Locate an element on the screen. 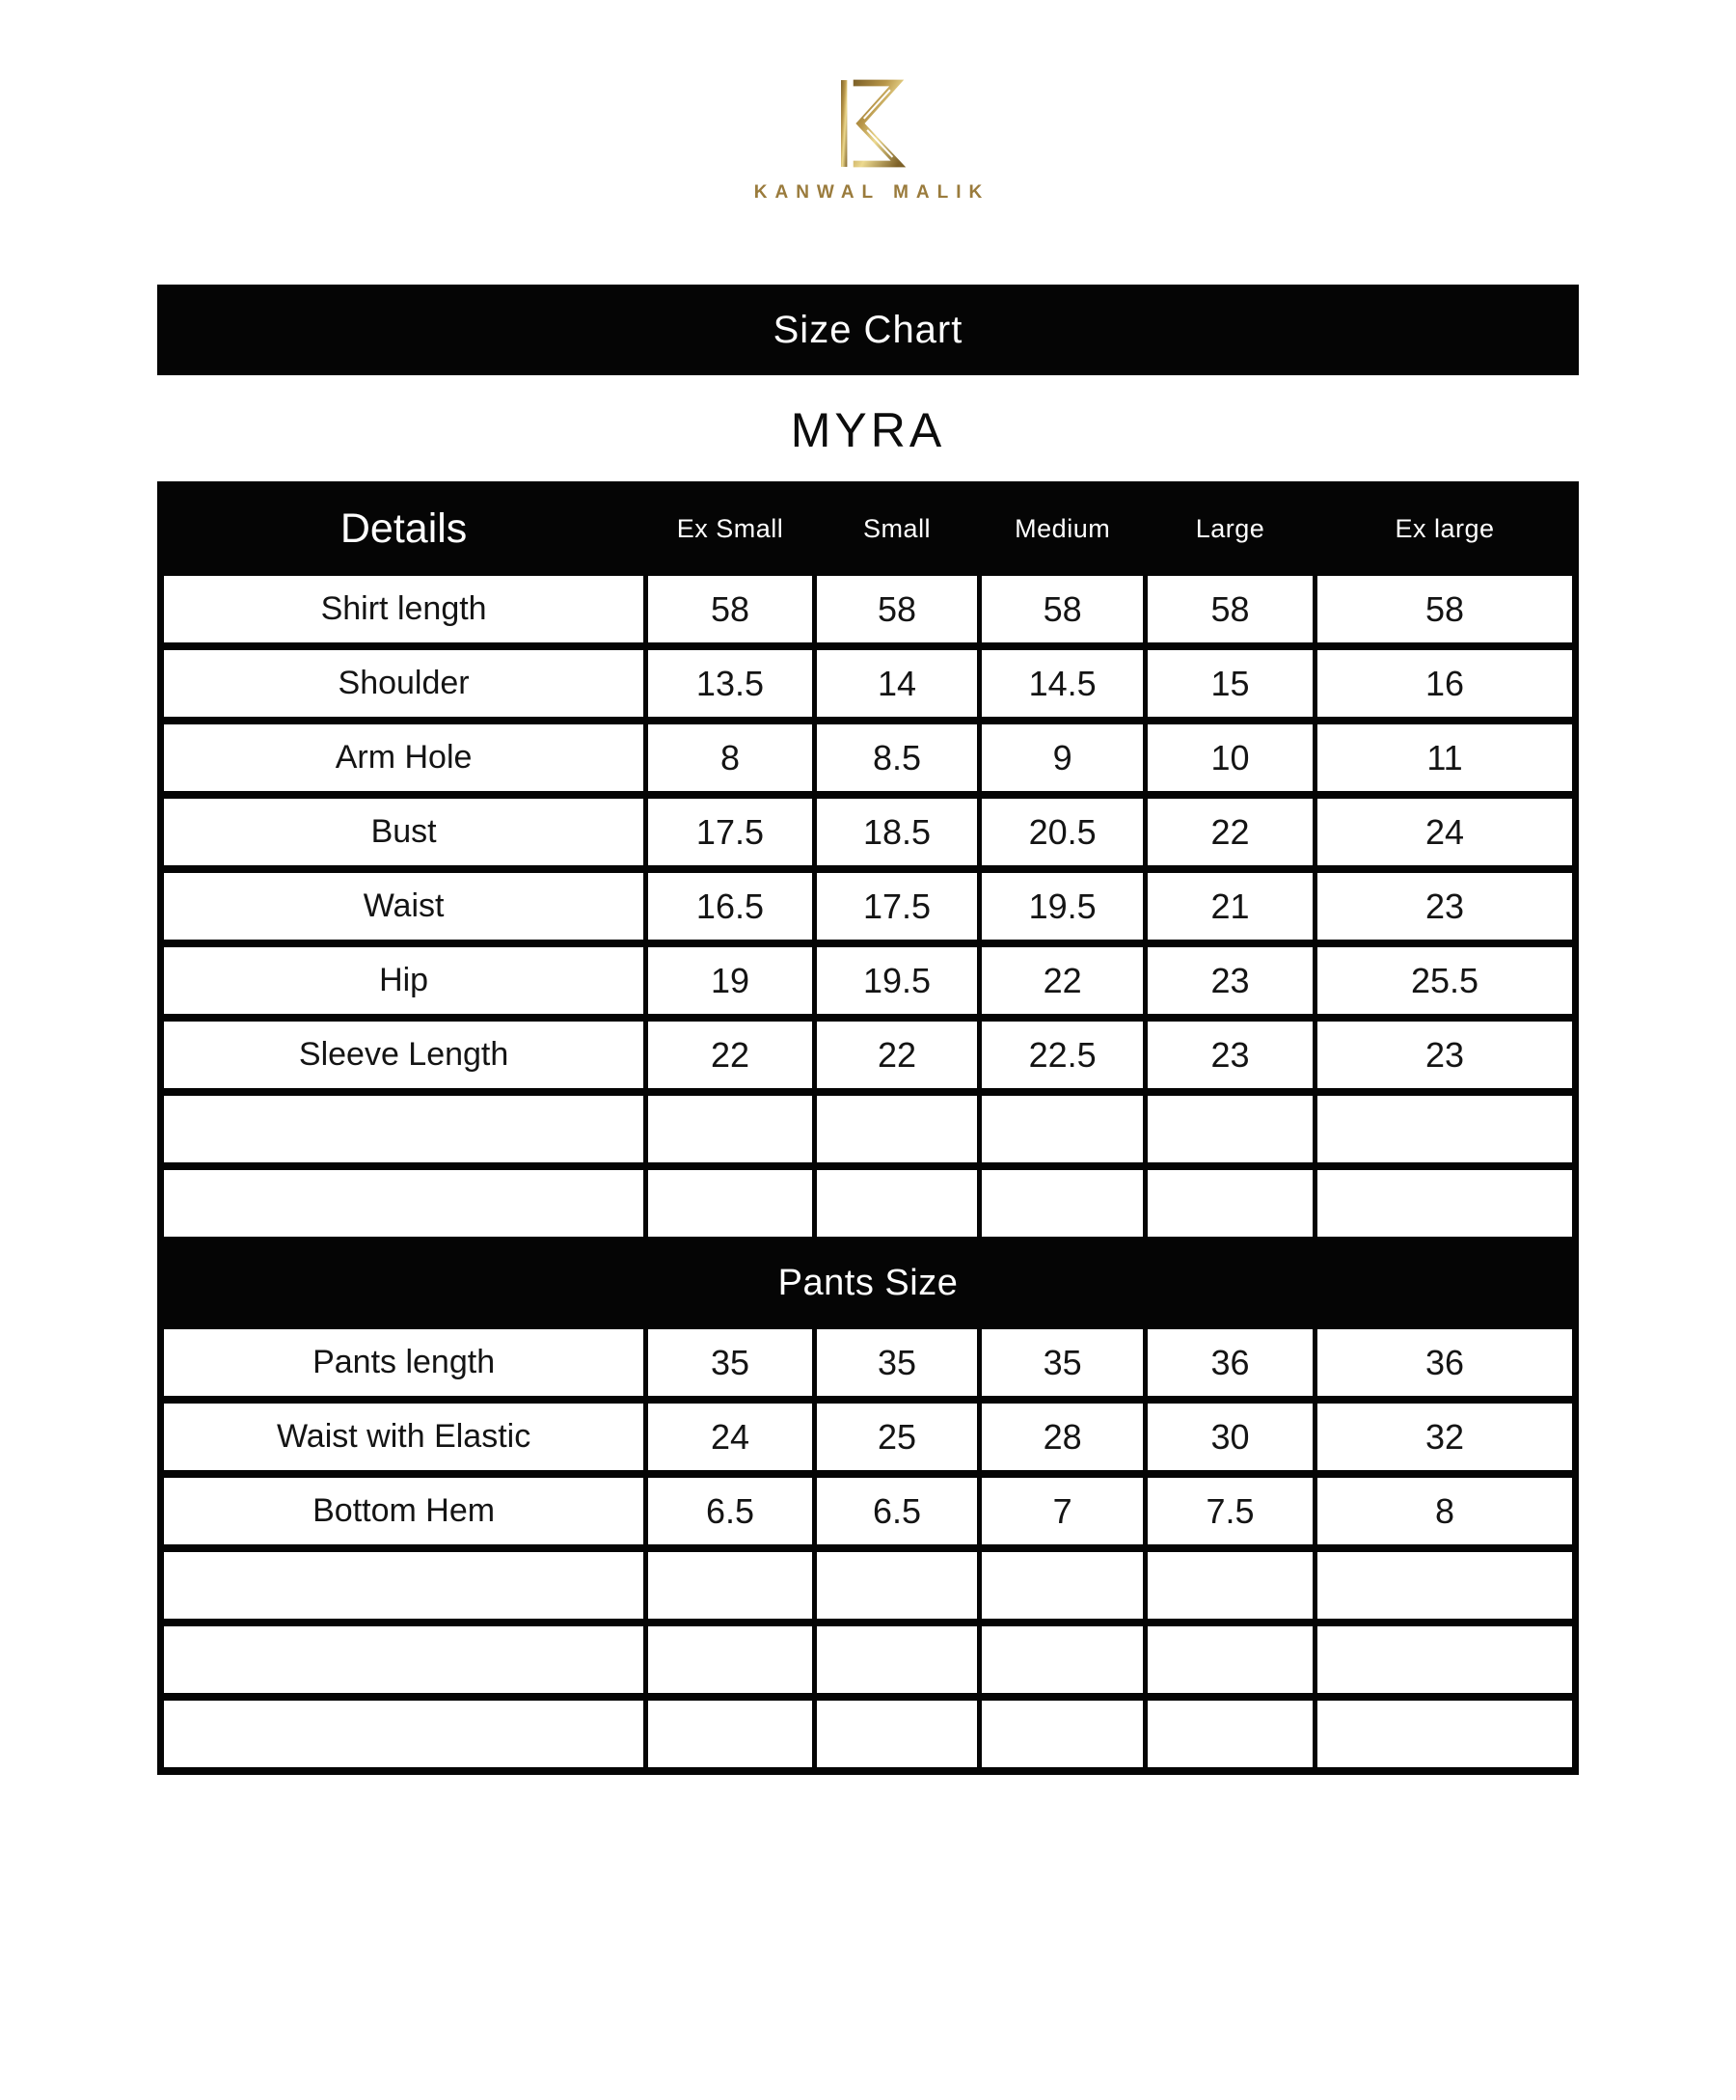 This screenshot has width=1736, height=2100. column-header-medium: Medium is located at coordinates (1063, 528).